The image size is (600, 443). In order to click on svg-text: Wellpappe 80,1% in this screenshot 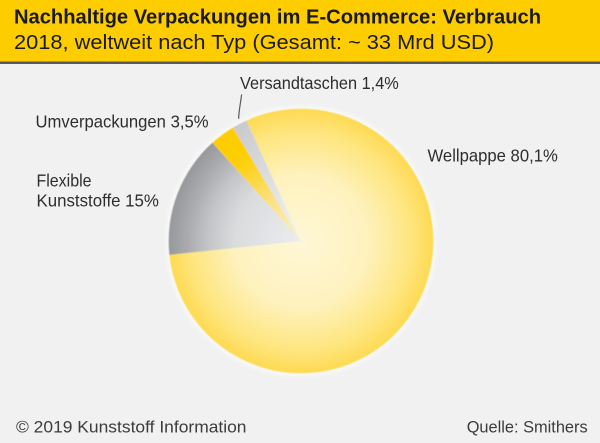, I will do `click(493, 155)`.